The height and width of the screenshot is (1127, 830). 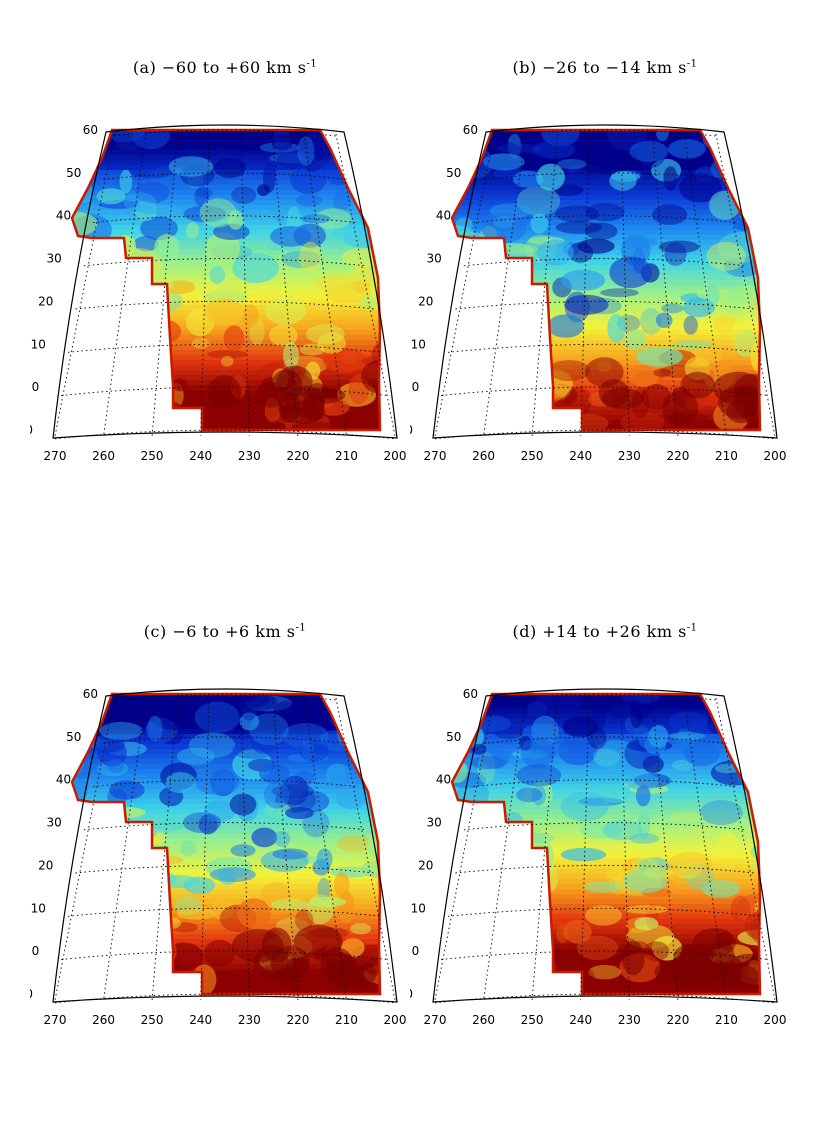 I want to click on panel-title: (d) +14 to +26 km s-1, so click(x=605, y=631).